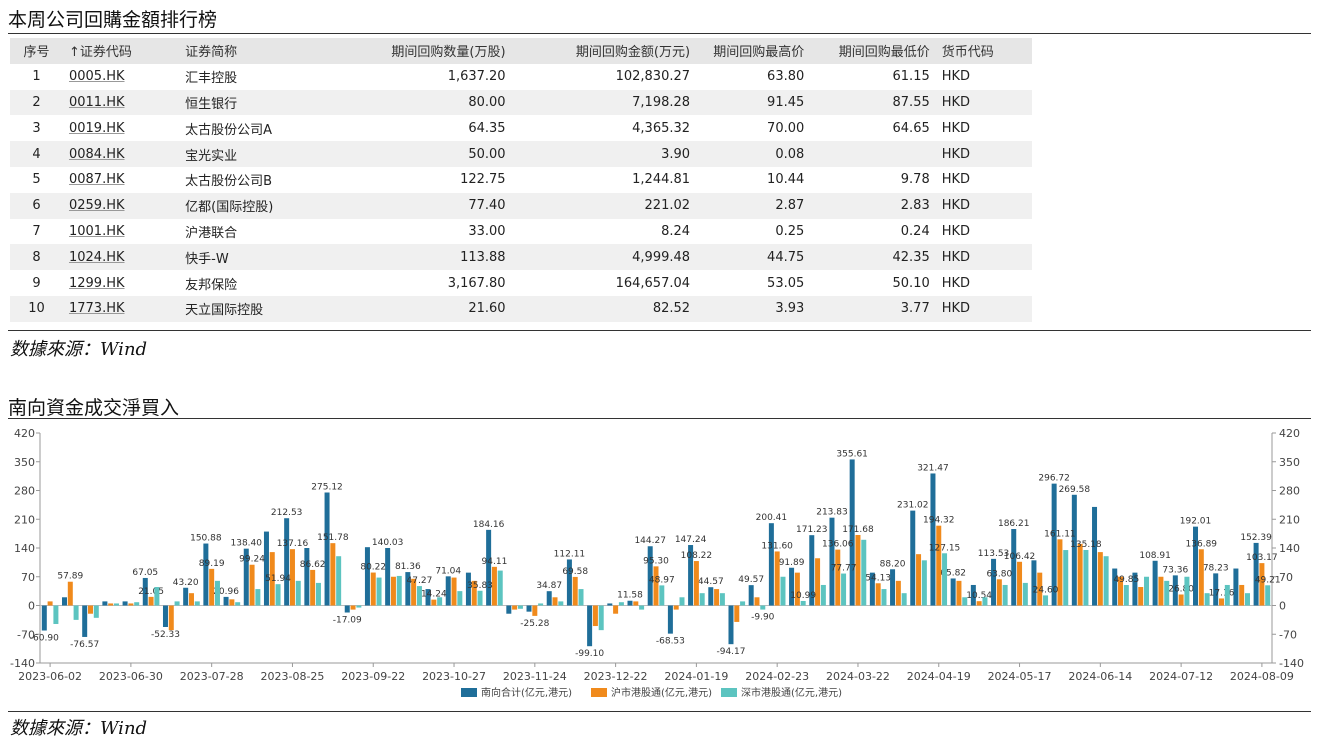 The width and height of the screenshot is (1318, 752). Describe the element at coordinates (487, 309) in the screenshot. I see `cell-text: 21.60` at that location.